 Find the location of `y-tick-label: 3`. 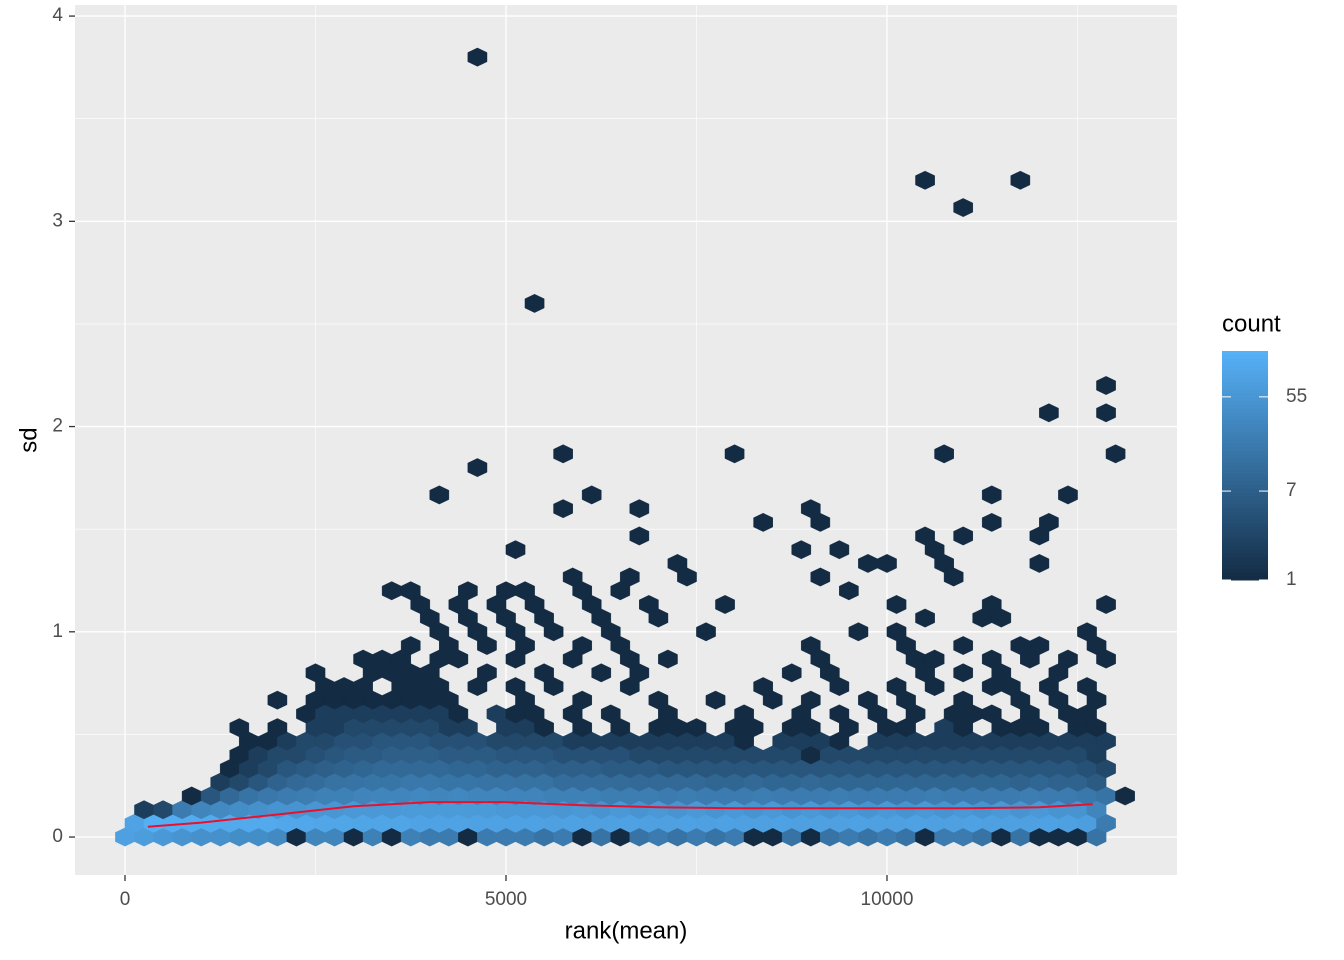

y-tick-label: 3 is located at coordinates (57, 220).